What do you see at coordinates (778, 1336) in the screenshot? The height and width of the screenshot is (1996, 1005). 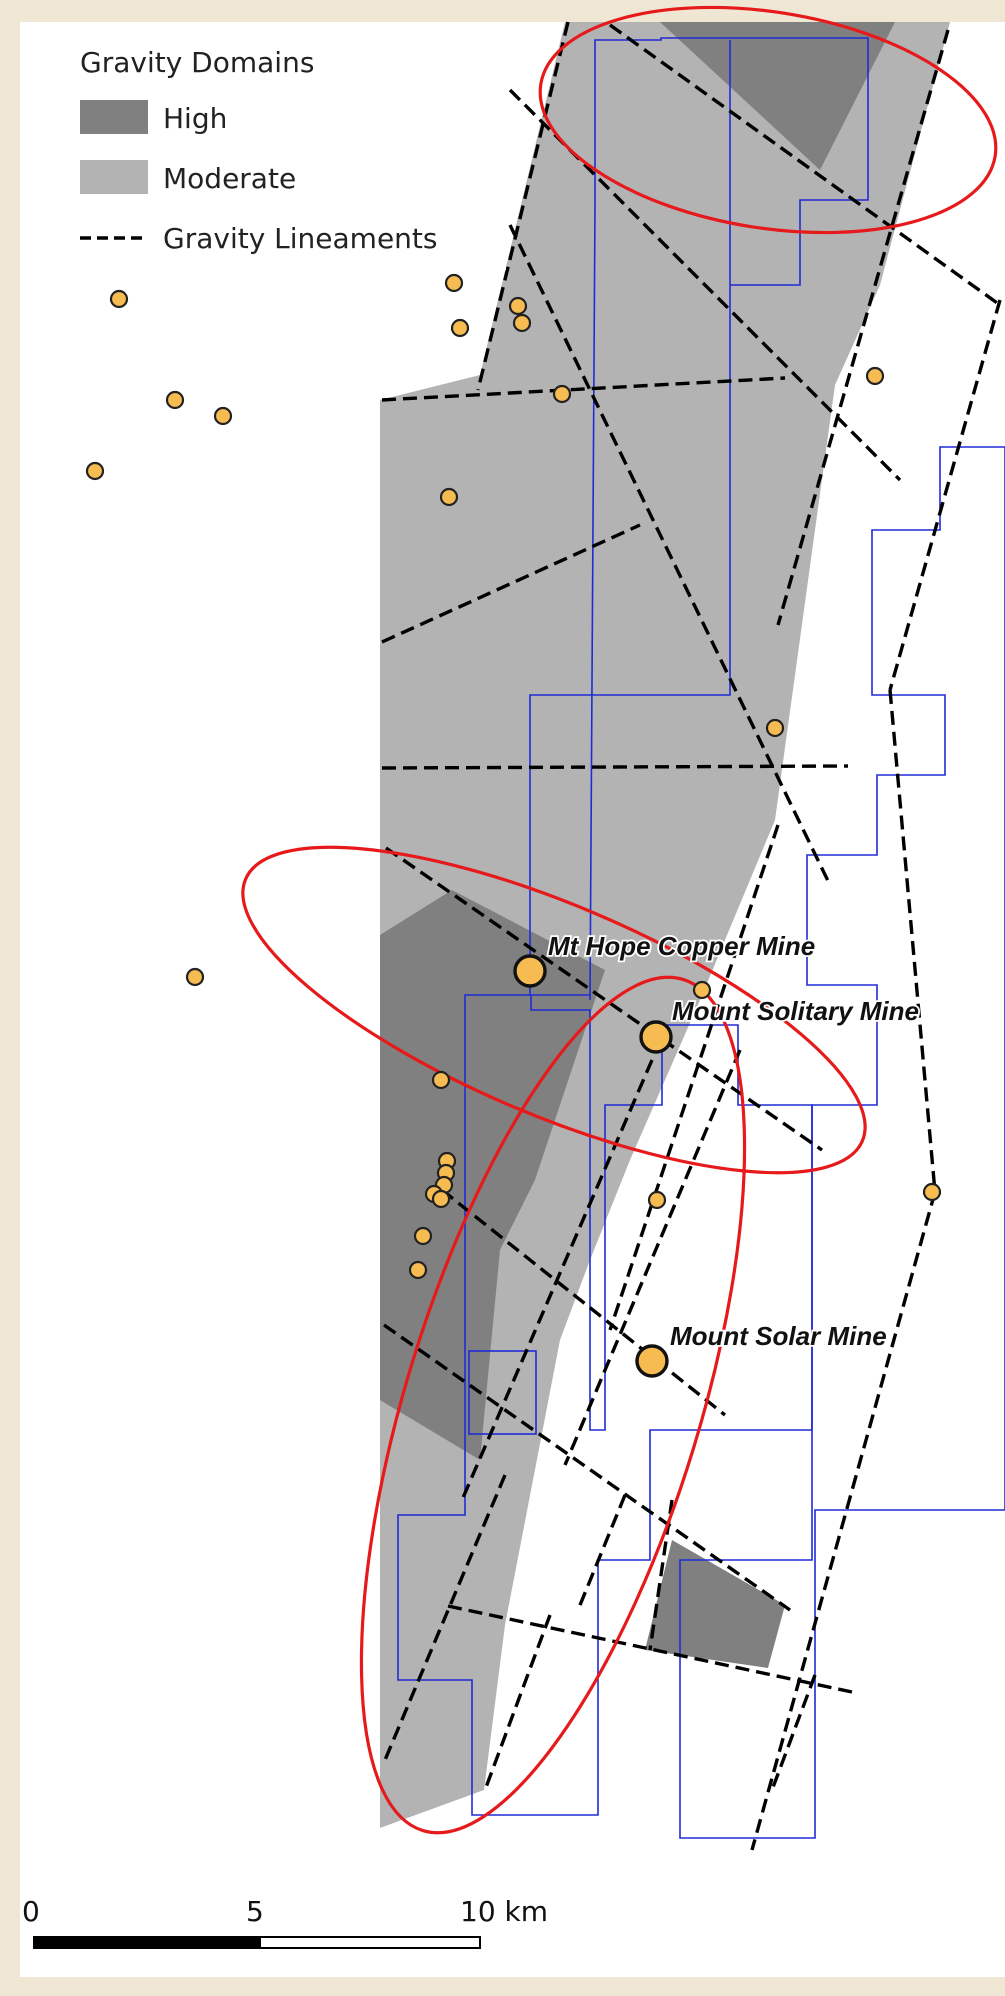 I see `mine-label-mount-solar: Mount Solar Mine` at bounding box center [778, 1336].